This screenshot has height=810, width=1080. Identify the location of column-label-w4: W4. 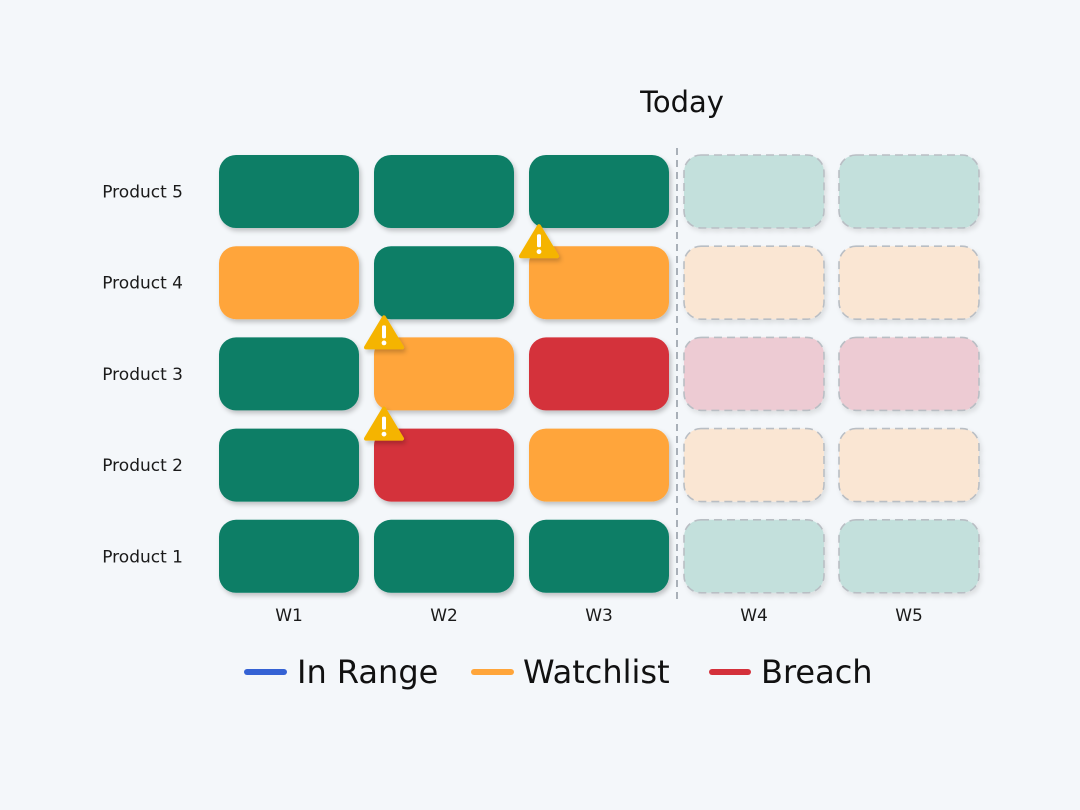
(754, 616).